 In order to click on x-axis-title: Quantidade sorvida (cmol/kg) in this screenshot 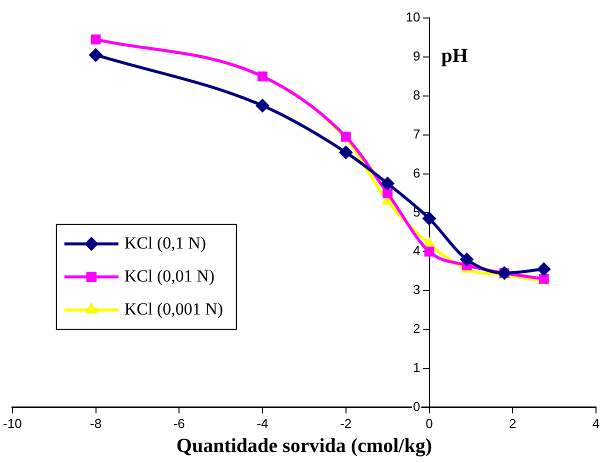, I will do `click(304, 446)`.